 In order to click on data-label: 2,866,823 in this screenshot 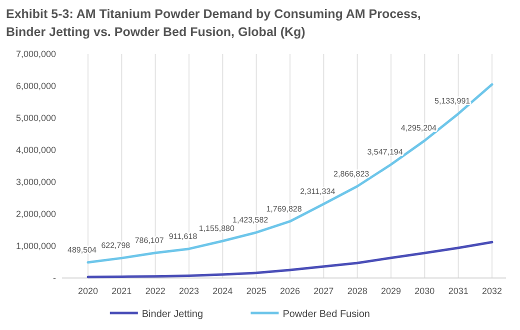, I will do `click(352, 173)`.